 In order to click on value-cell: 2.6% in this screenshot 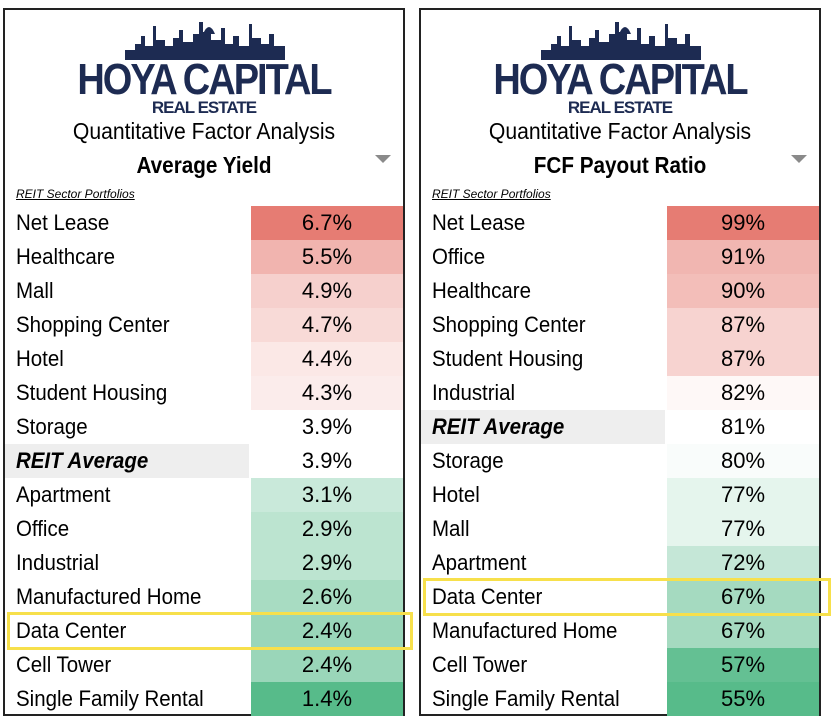, I will do `click(327, 597)`.